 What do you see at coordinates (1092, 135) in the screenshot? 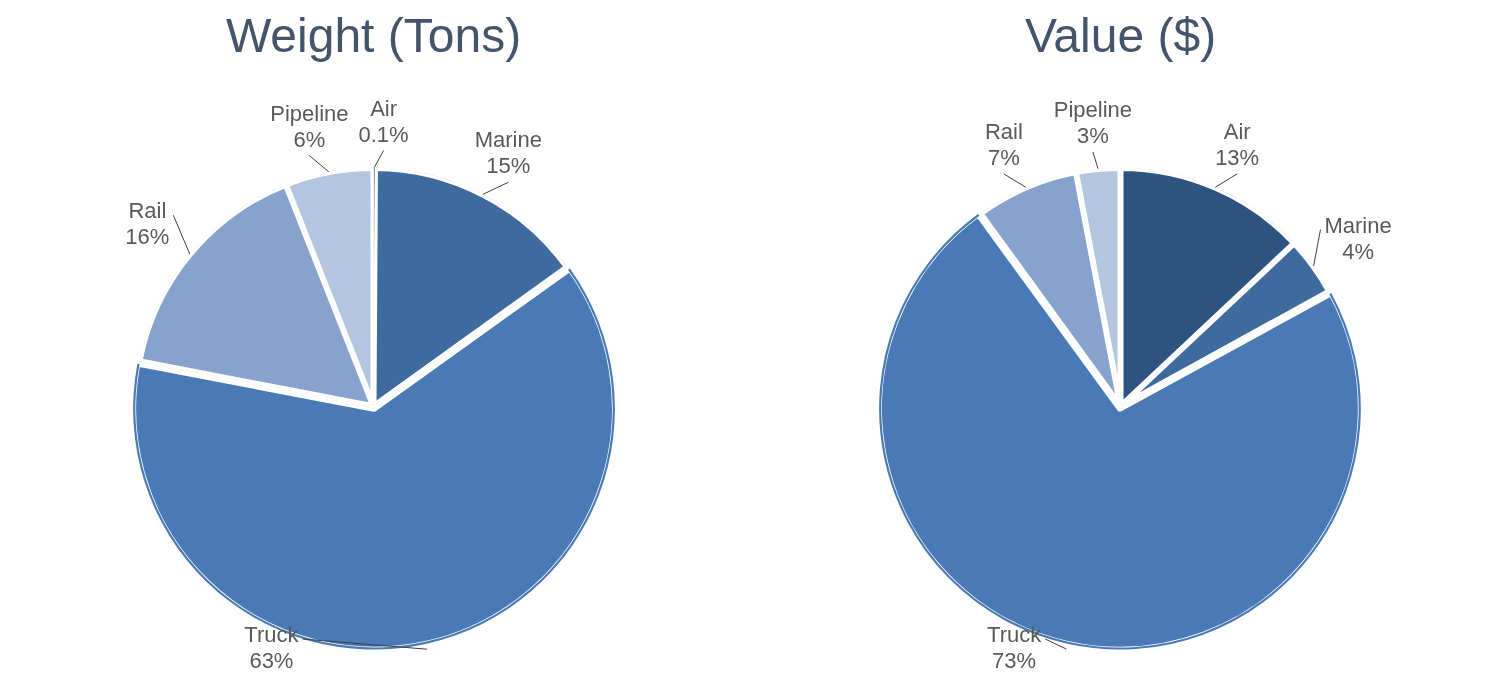
I see `data-label: 3%` at bounding box center [1092, 135].